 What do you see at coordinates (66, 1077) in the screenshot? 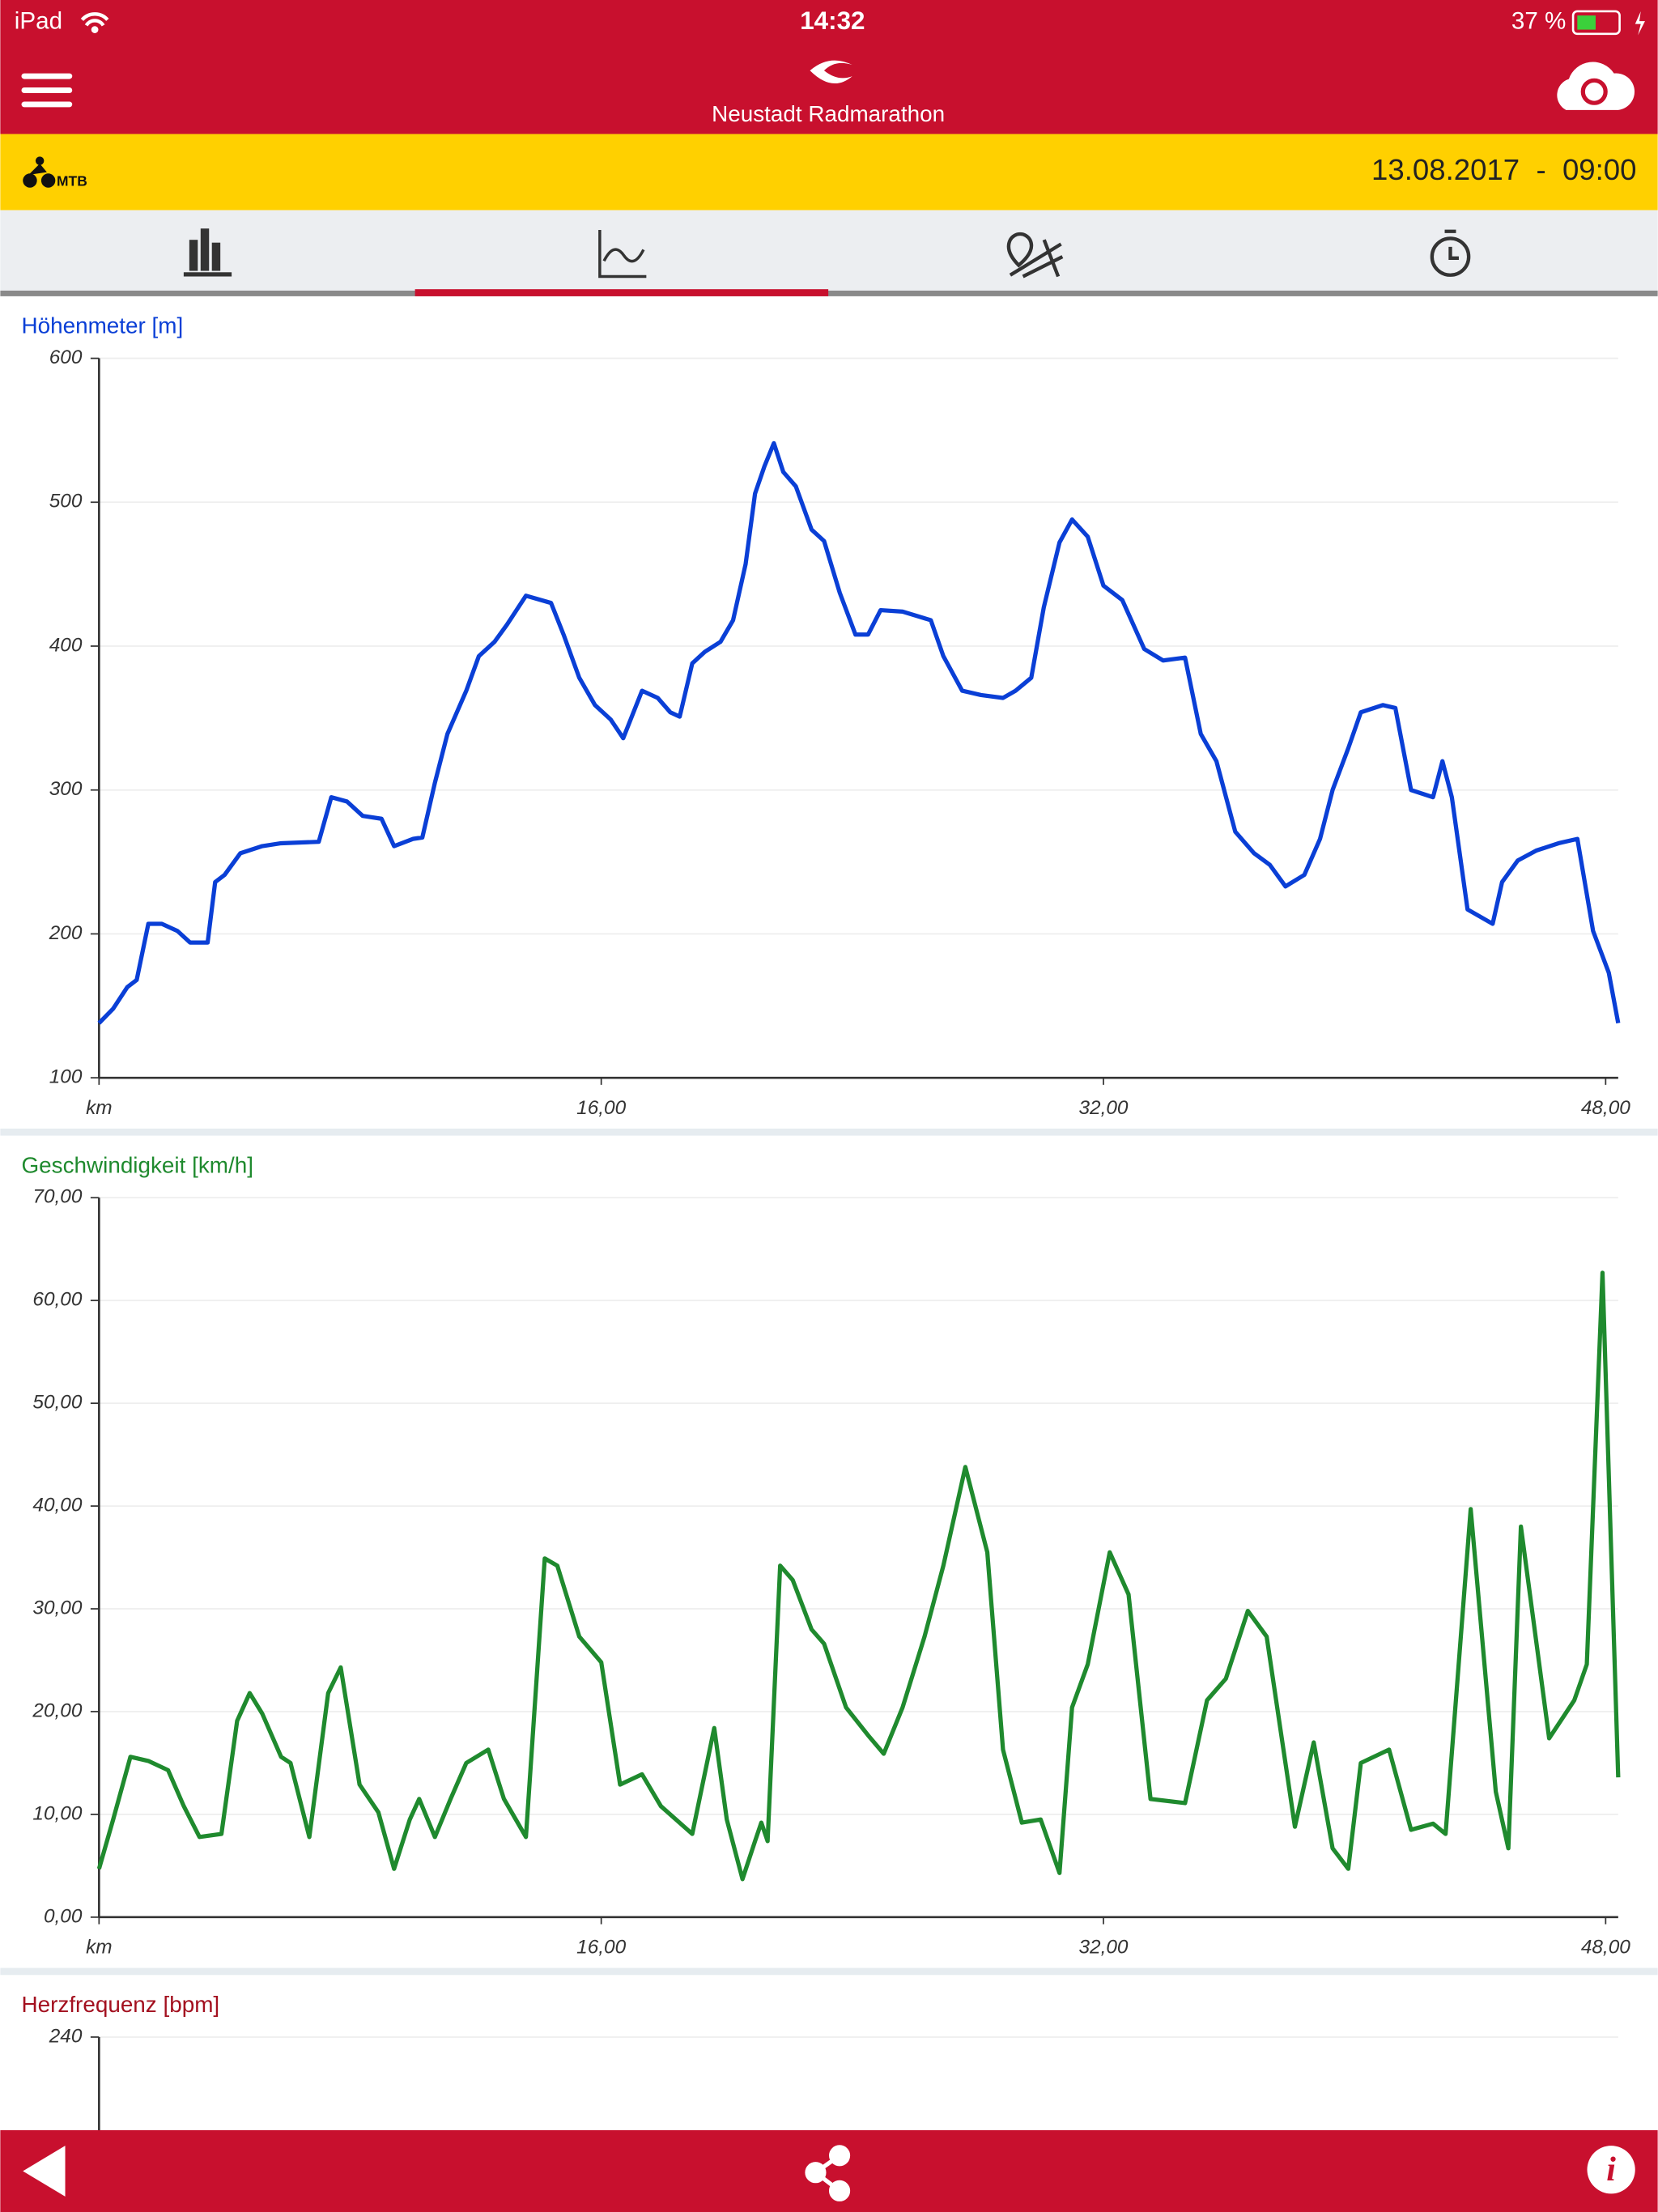
I see `y-tick-label: 100` at bounding box center [66, 1077].